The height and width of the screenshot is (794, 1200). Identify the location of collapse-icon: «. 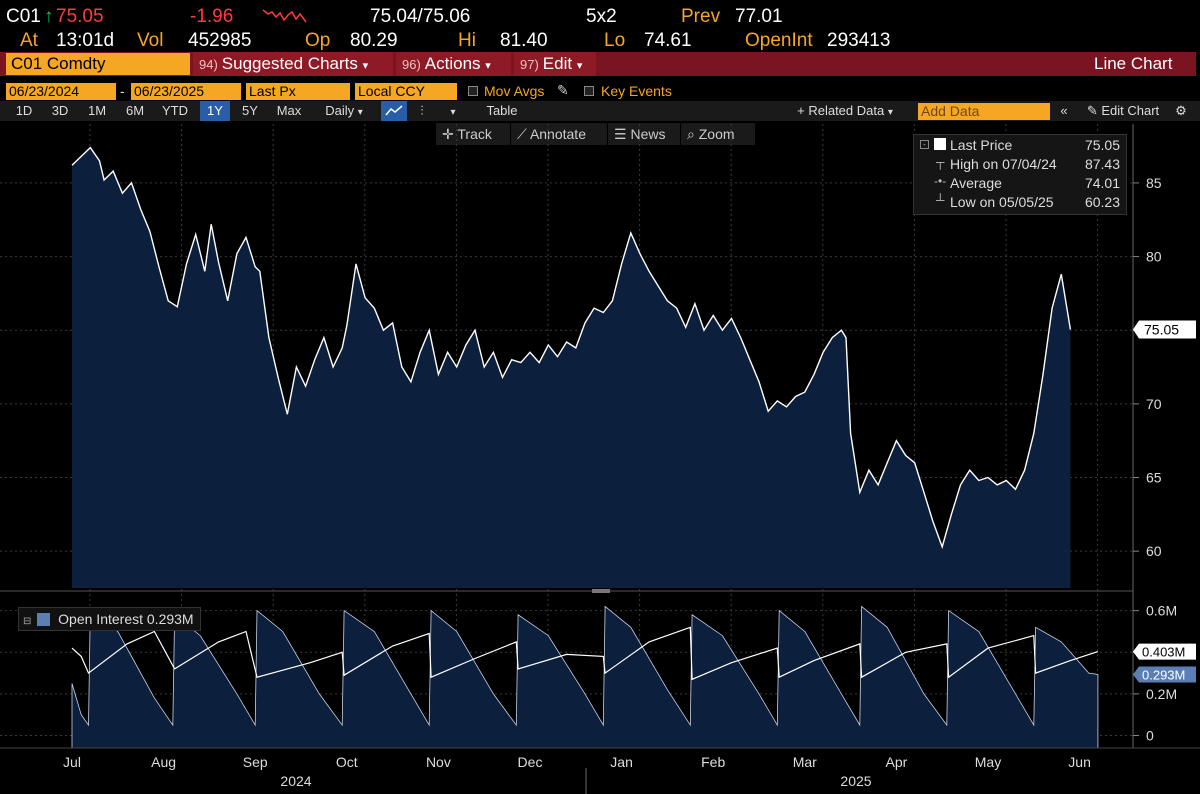
(1064, 110).